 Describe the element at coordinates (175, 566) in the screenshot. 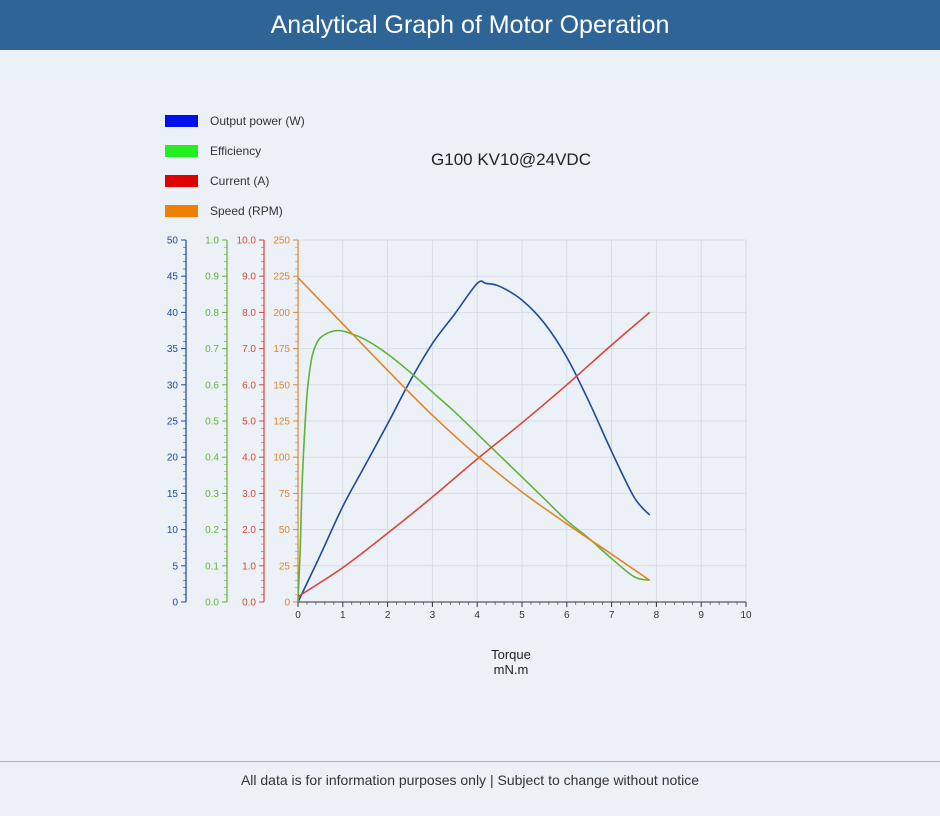

I see `power-tick-label: 5` at that location.